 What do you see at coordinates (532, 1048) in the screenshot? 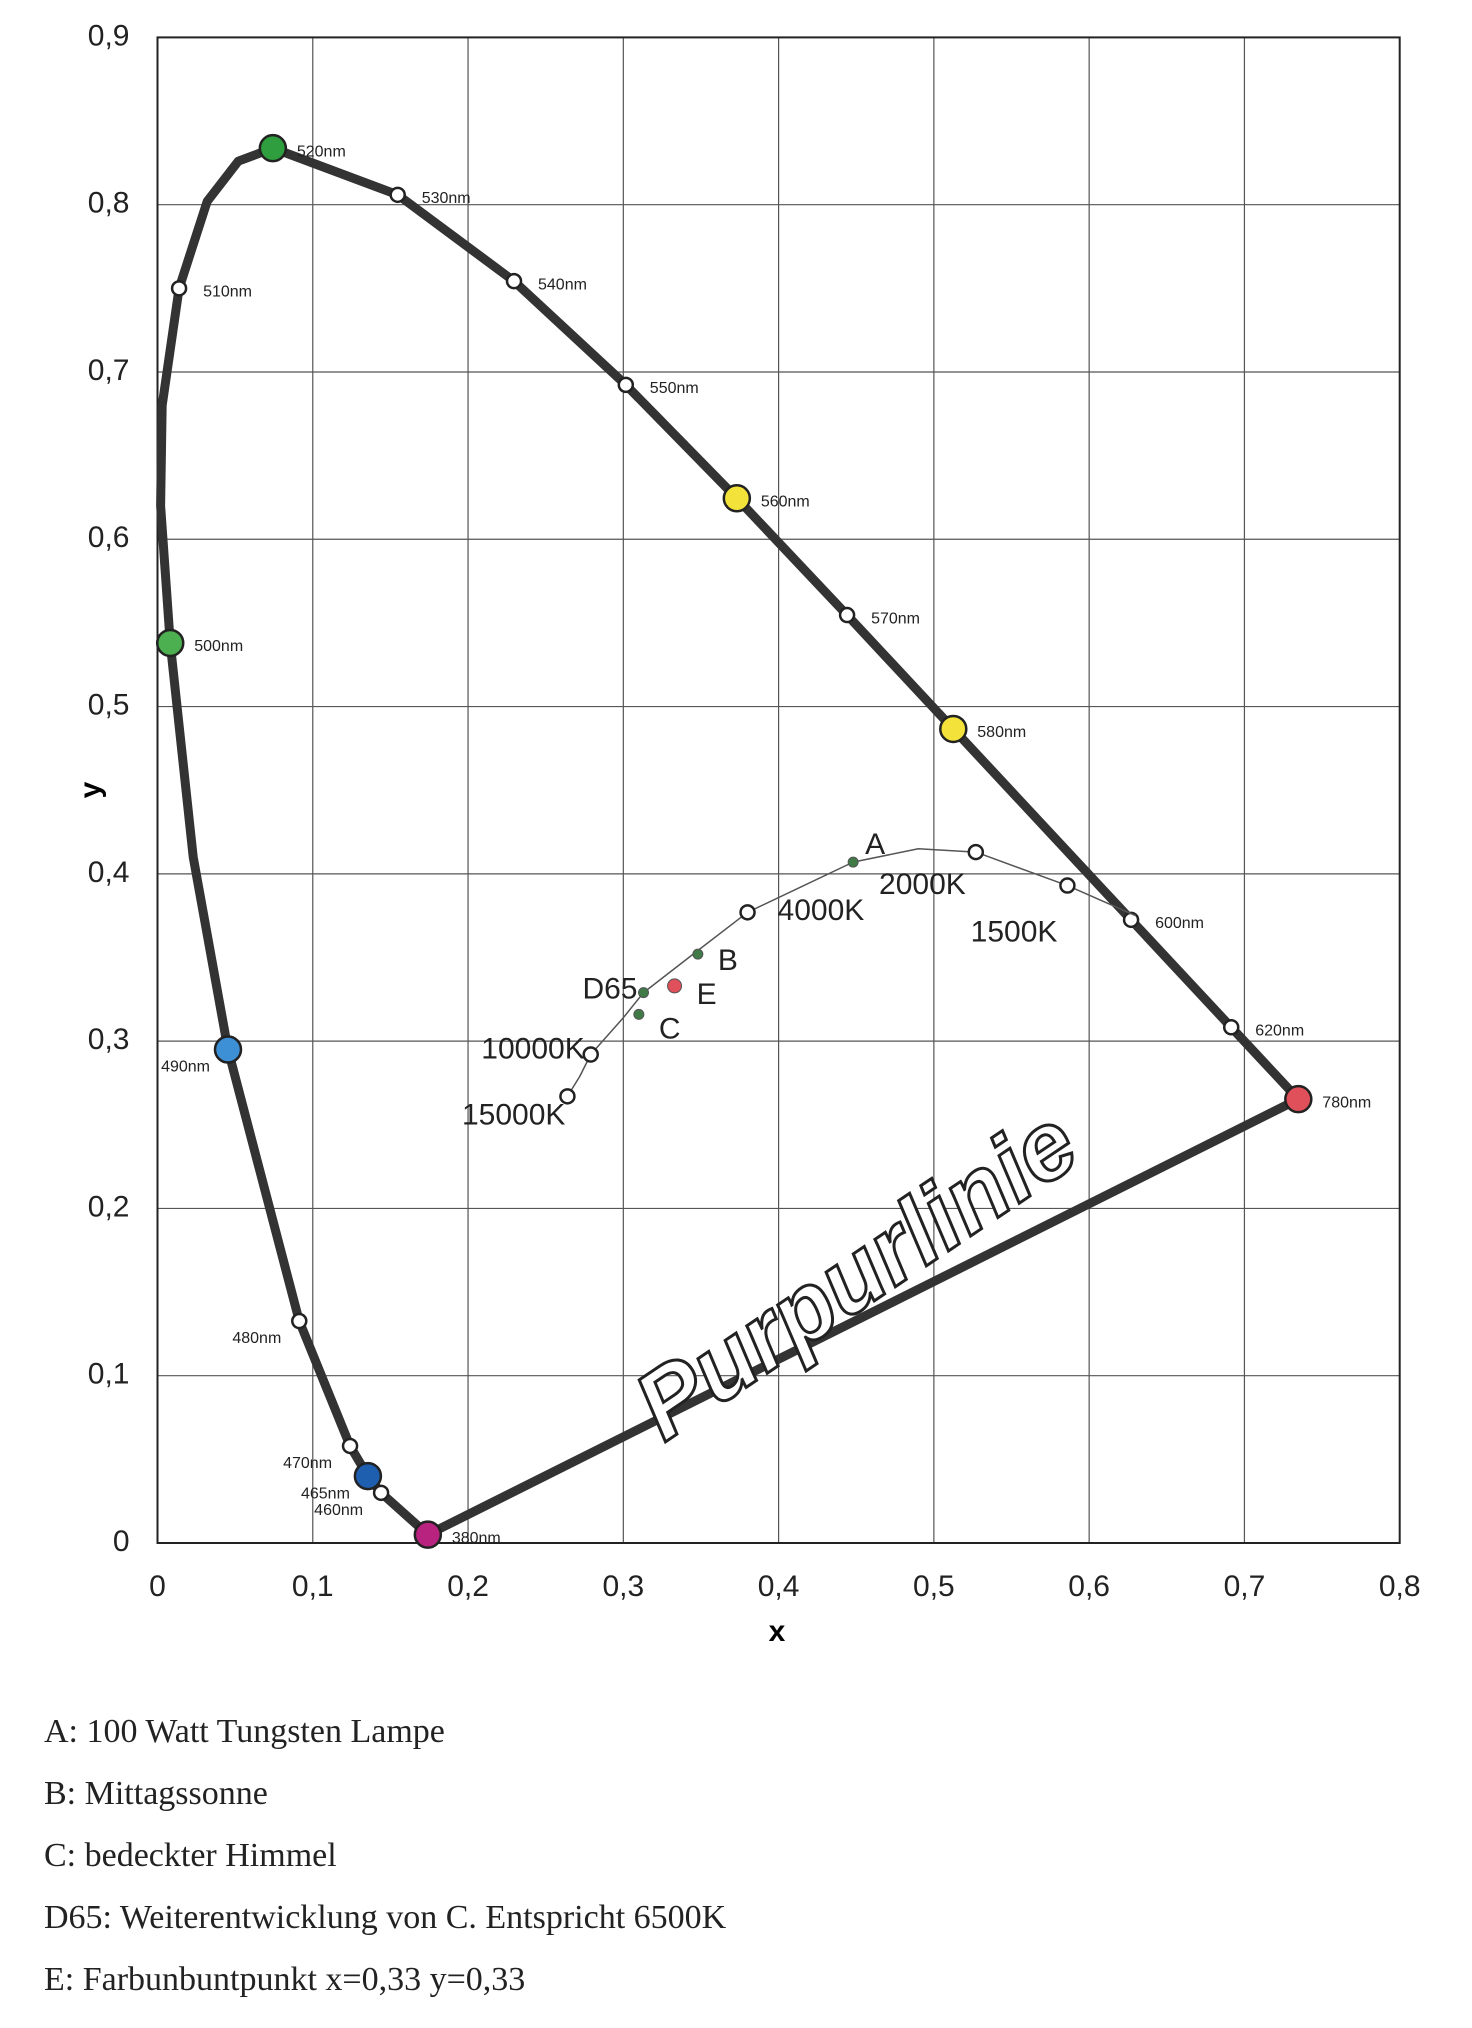
I see `point-label: 10000K` at bounding box center [532, 1048].